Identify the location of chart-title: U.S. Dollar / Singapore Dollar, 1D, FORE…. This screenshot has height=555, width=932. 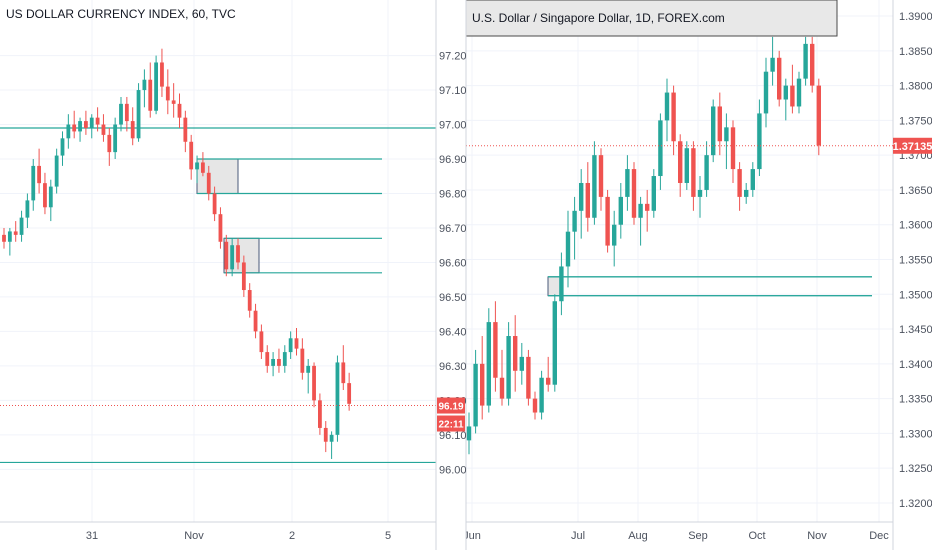
(598, 18).